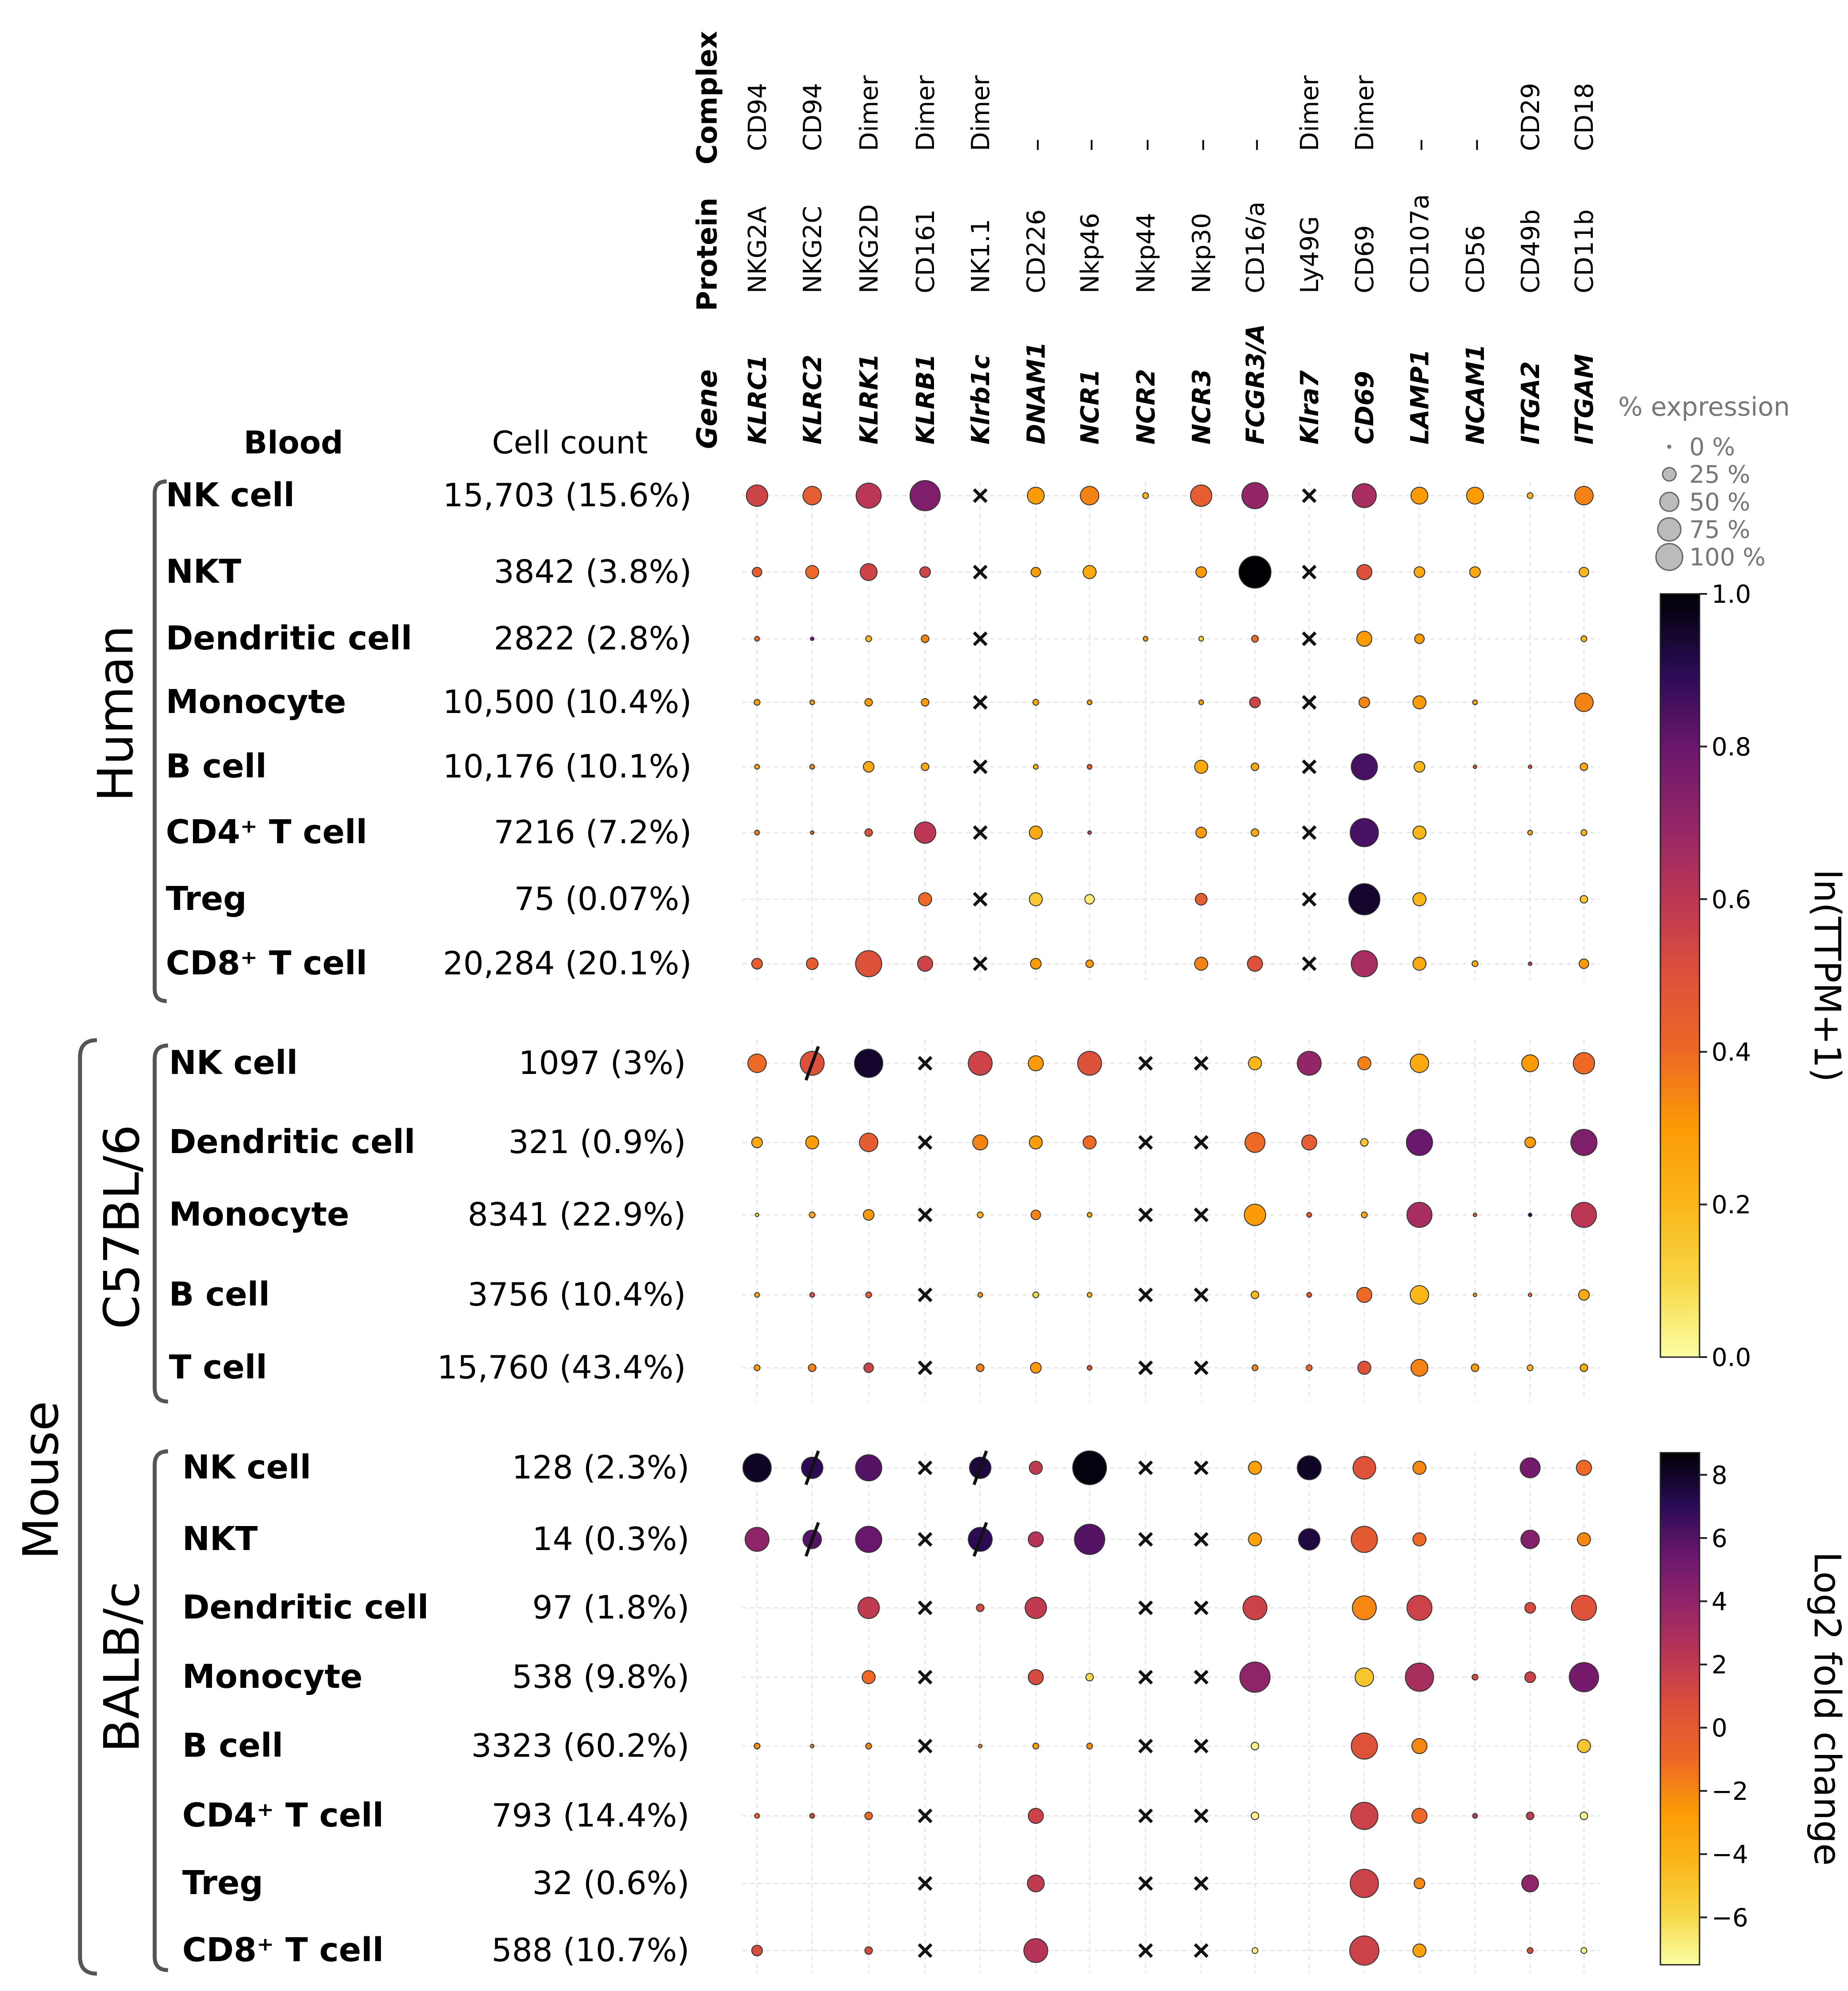  What do you see at coordinates (593, 638) in the screenshot?
I see `row-count: 2822 (2.8%)` at bounding box center [593, 638].